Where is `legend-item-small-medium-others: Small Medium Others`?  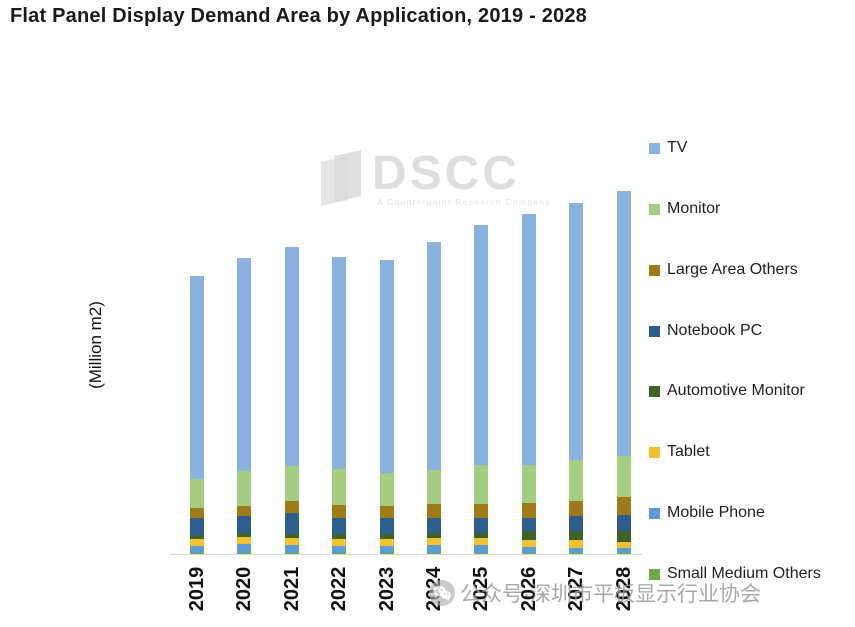
legend-item-small-medium-others: Small Medium Others is located at coordinates (735, 574).